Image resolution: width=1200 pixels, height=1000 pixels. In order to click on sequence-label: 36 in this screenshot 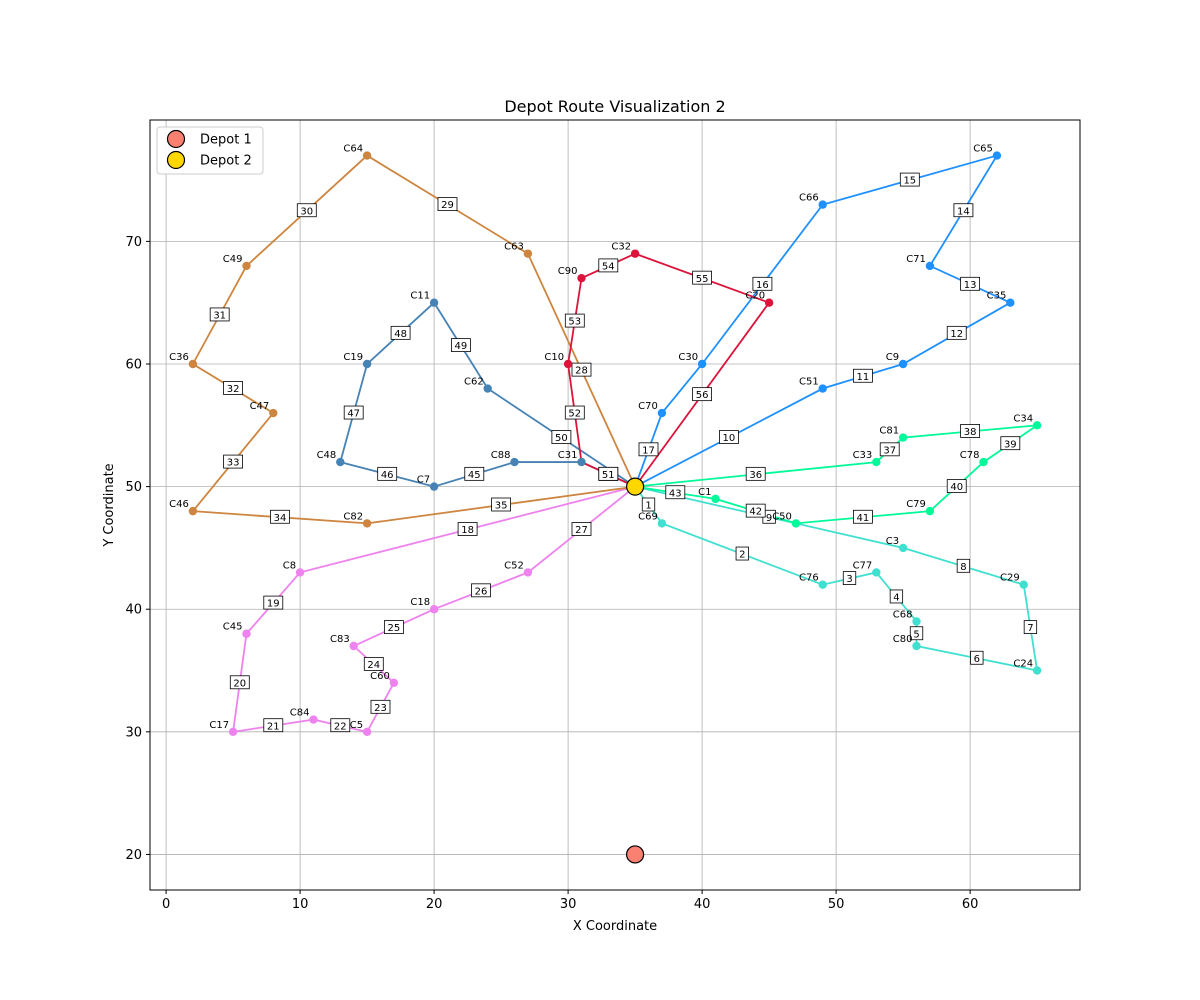, I will do `click(755, 475)`.